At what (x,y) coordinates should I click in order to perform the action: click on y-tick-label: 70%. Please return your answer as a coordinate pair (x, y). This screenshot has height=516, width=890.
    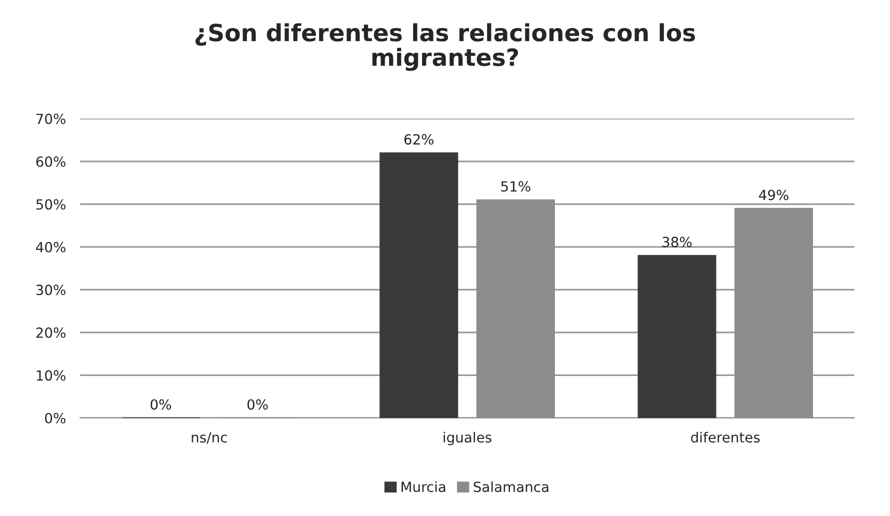
    Looking at the image, I should click on (51, 119).